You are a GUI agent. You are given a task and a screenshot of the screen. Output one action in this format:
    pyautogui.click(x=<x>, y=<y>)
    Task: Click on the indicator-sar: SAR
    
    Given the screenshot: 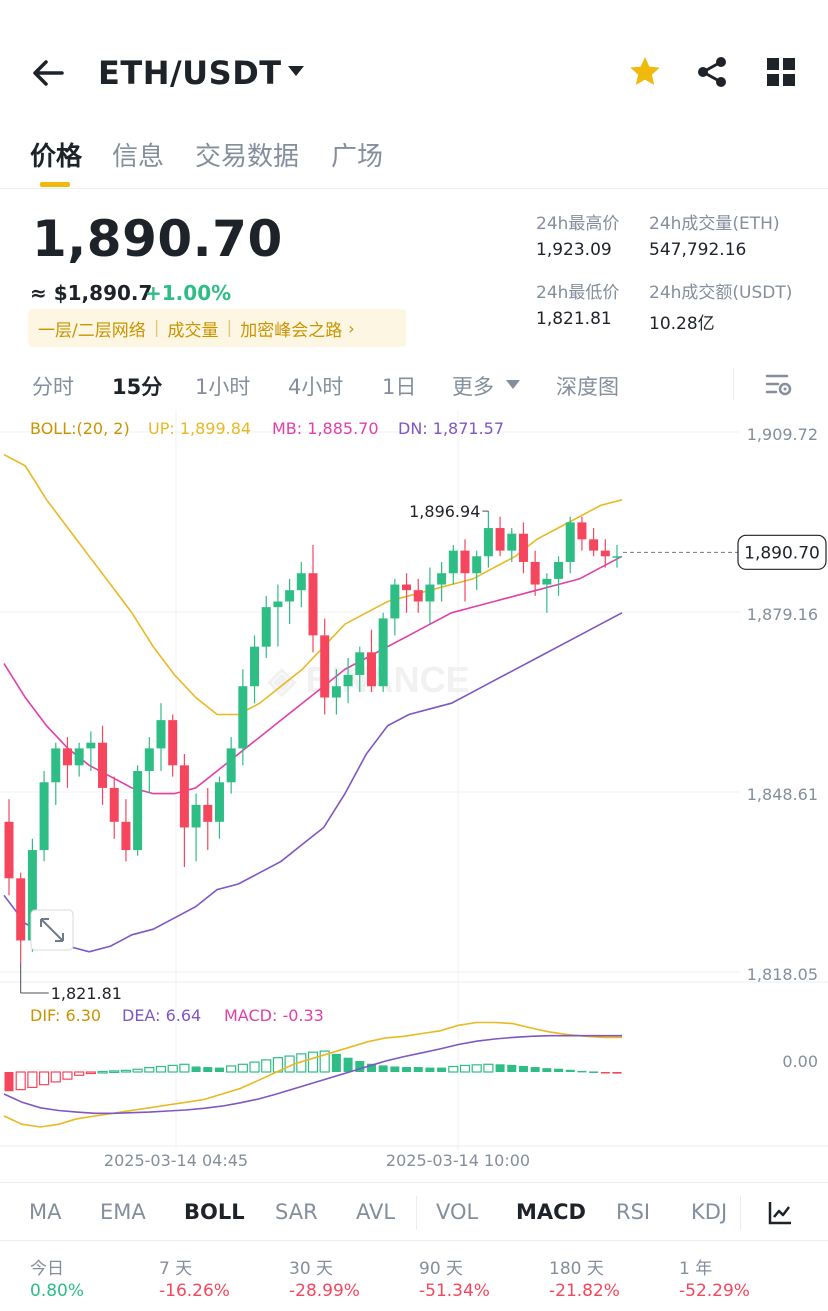 What is the action you would take?
    pyautogui.click(x=296, y=1212)
    